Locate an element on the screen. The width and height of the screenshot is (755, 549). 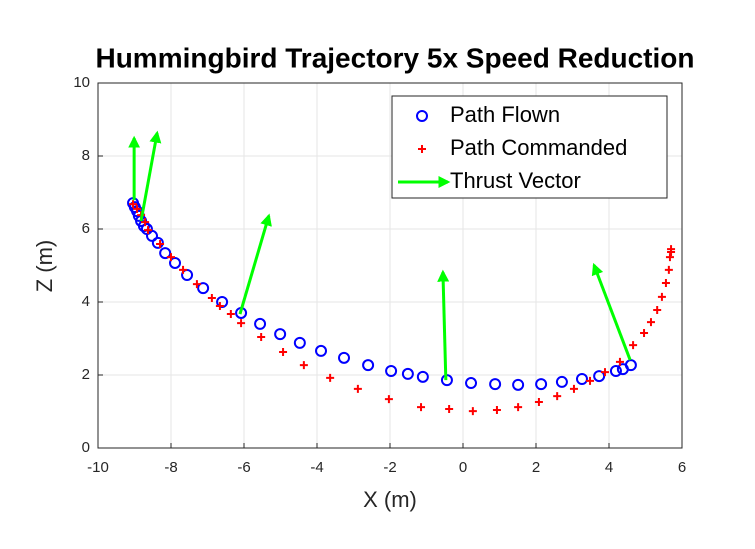
x-tick-label: -6 is located at coordinates (243, 467).